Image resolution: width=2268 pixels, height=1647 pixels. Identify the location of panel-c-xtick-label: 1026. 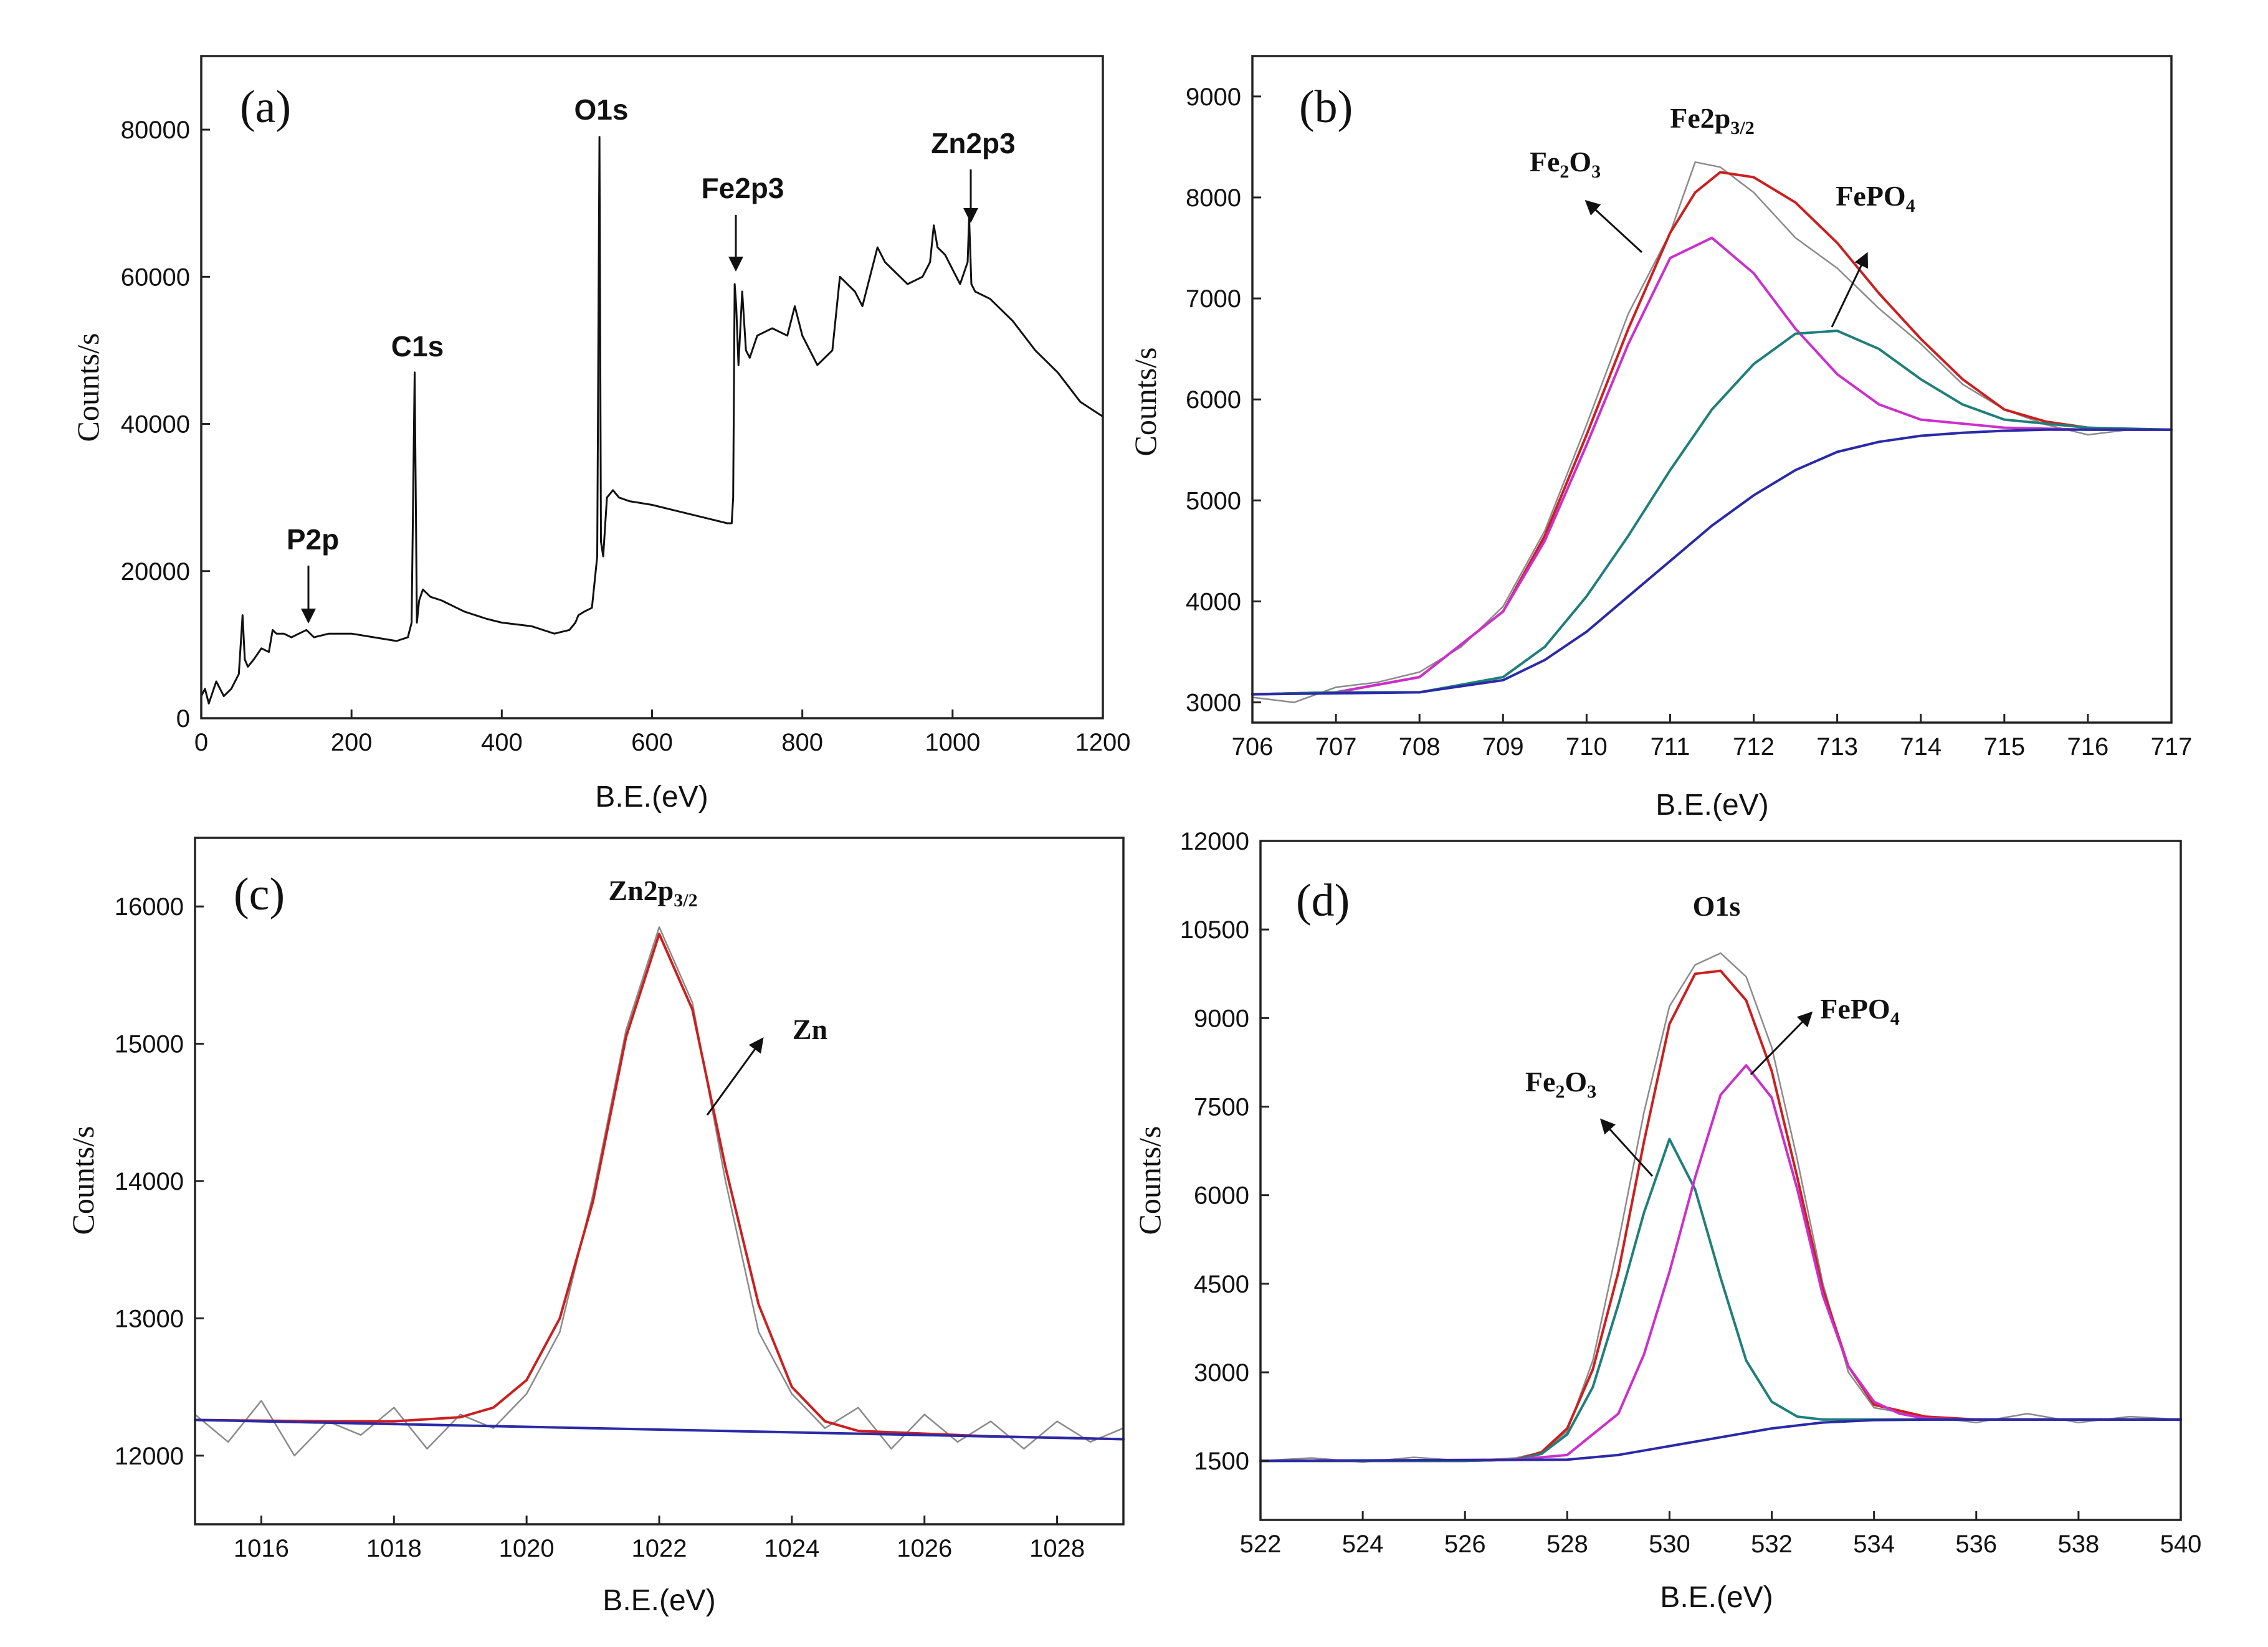
(924, 1548).